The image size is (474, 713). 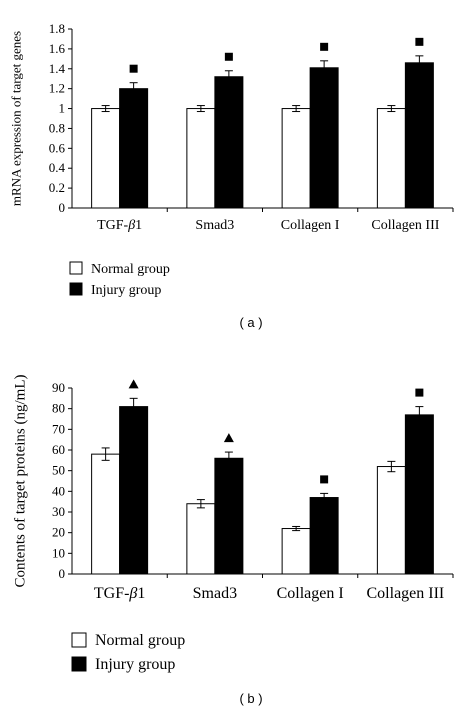 What do you see at coordinates (57, 127) in the screenshot?
I see `y-tick-label: 0.8` at bounding box center [57, 127].